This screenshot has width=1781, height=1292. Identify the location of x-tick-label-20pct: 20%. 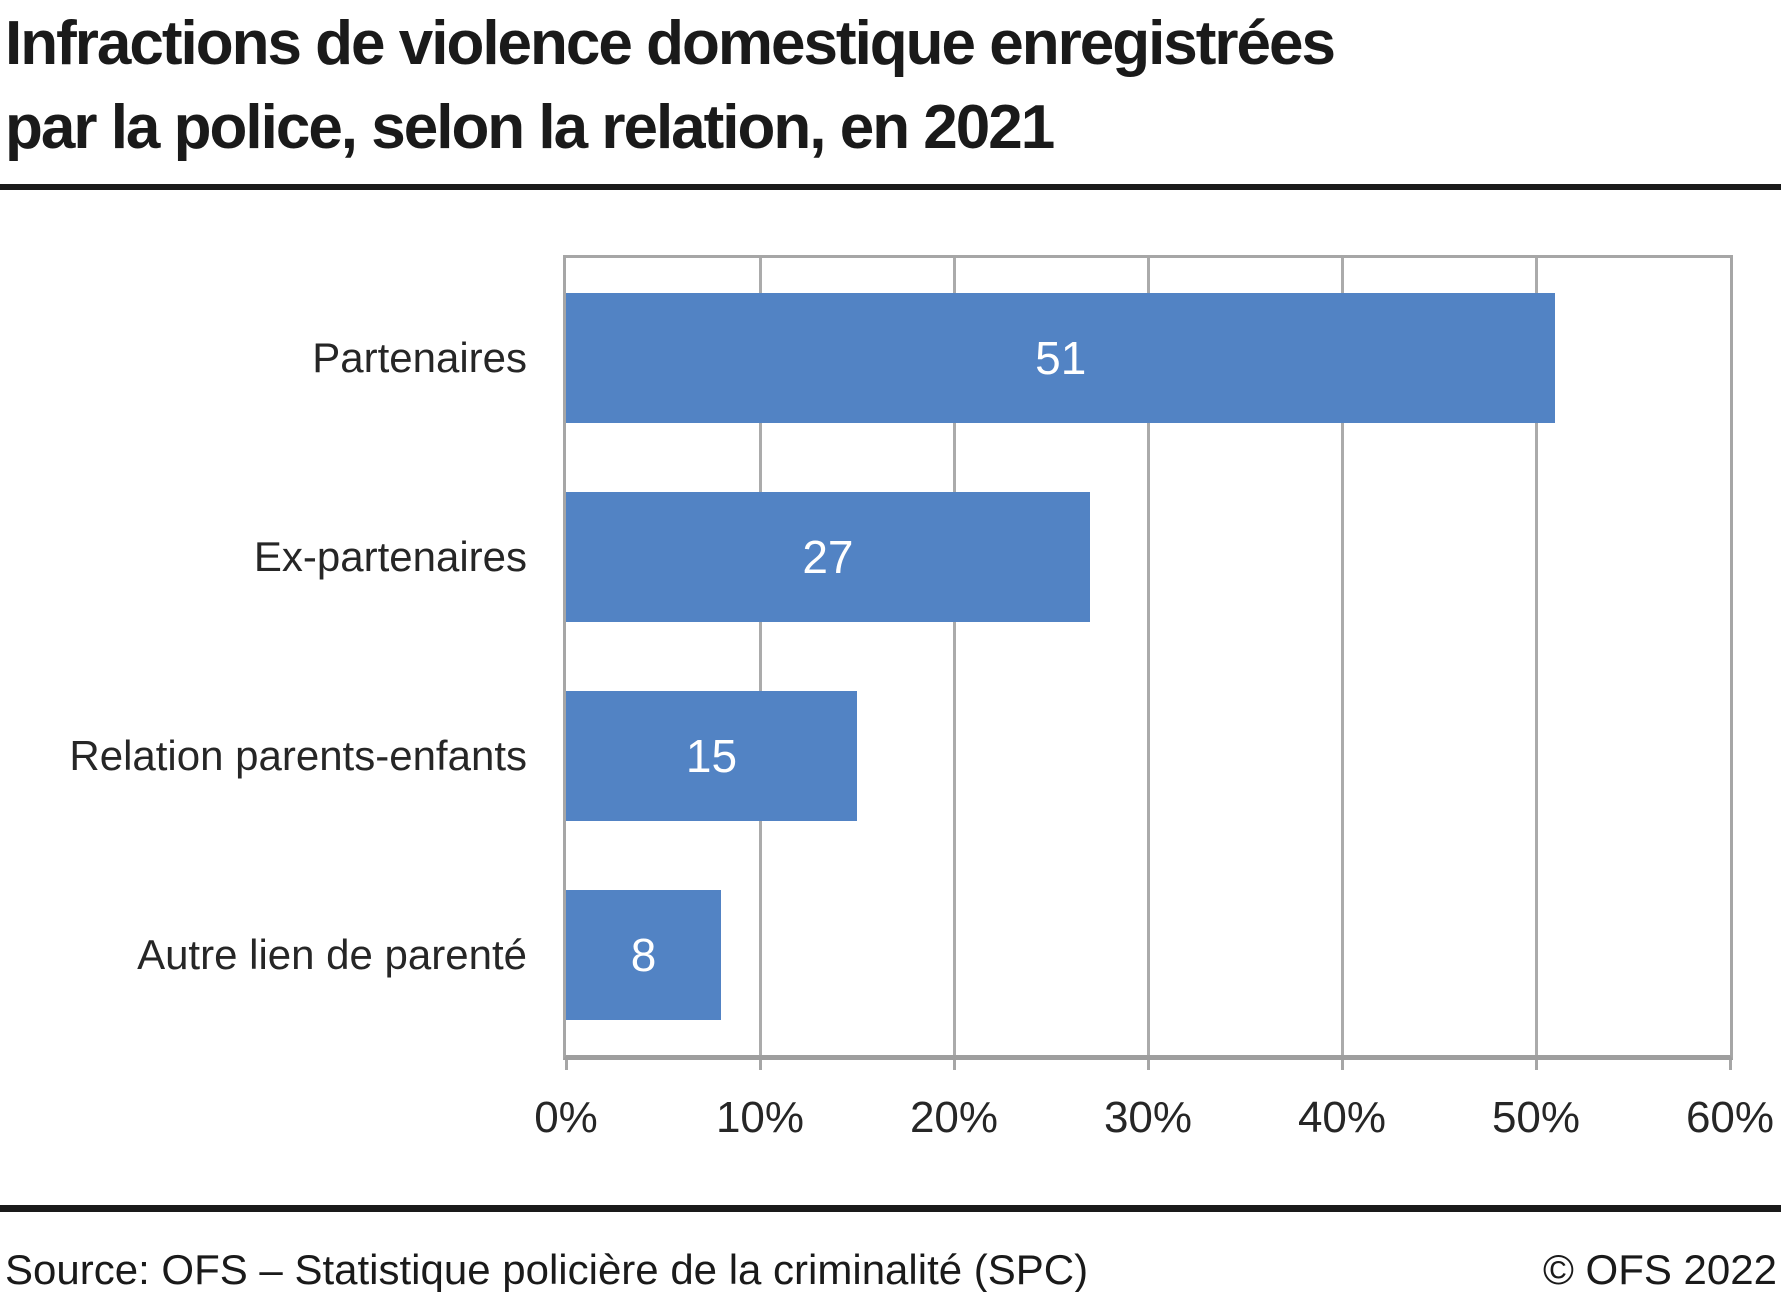
(954, 1117).